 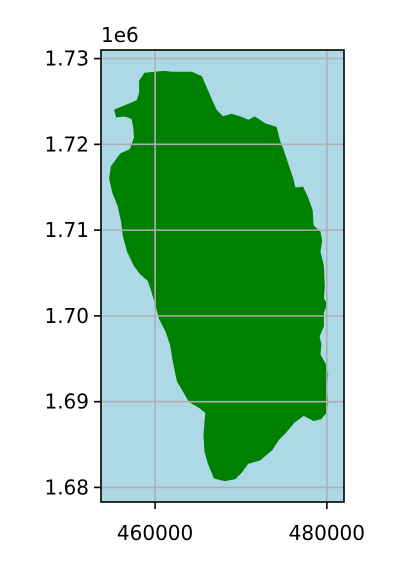 What do you see at coordinates (72, 273) in the screenshot?
I see `y-axis: 1.68 1.69 1.70 1.71 1.72 1.73` at bounding box center [72, 273].